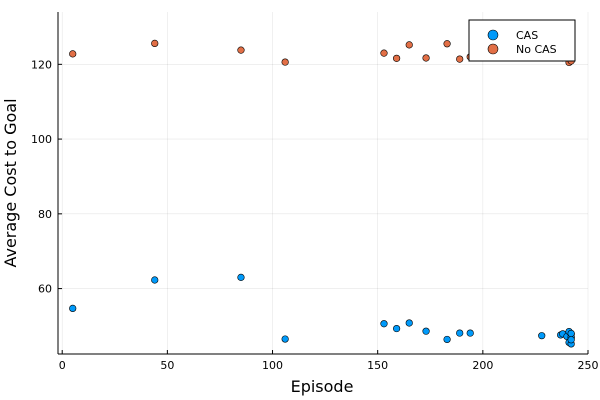 The image size is (600, 400). What do you see at coordinates (527, 35) in the screenshot?
I see `legend-label-cas: CAS` at bounding box center [527, 35].